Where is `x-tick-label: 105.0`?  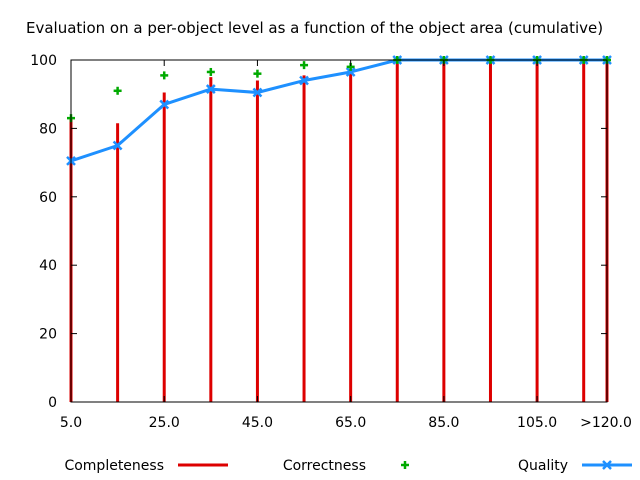 x-tick-label: 105.0 is located at coordinates (537, 423).